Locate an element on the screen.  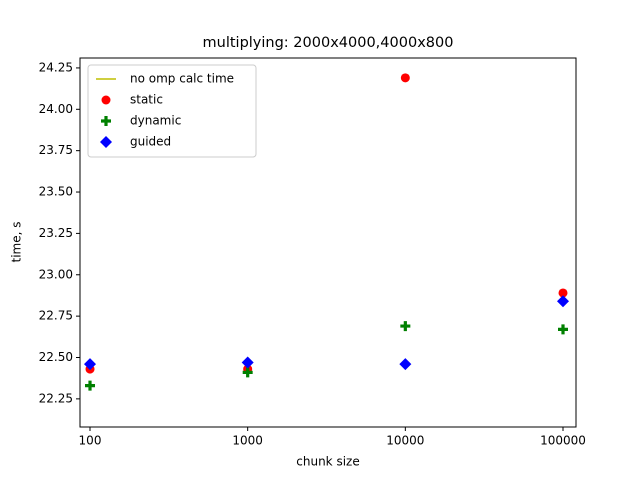
x-tick-label: 100 is located at coordinates (90, 441).